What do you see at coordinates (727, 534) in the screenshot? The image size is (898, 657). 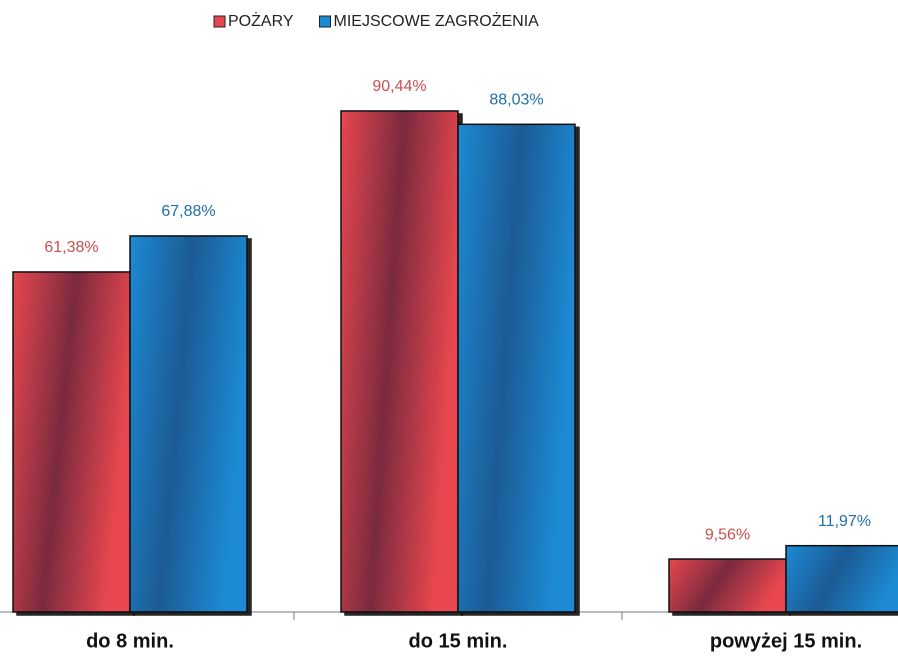 I see `value-label: 9,56%` at bounding box center [727, 534].